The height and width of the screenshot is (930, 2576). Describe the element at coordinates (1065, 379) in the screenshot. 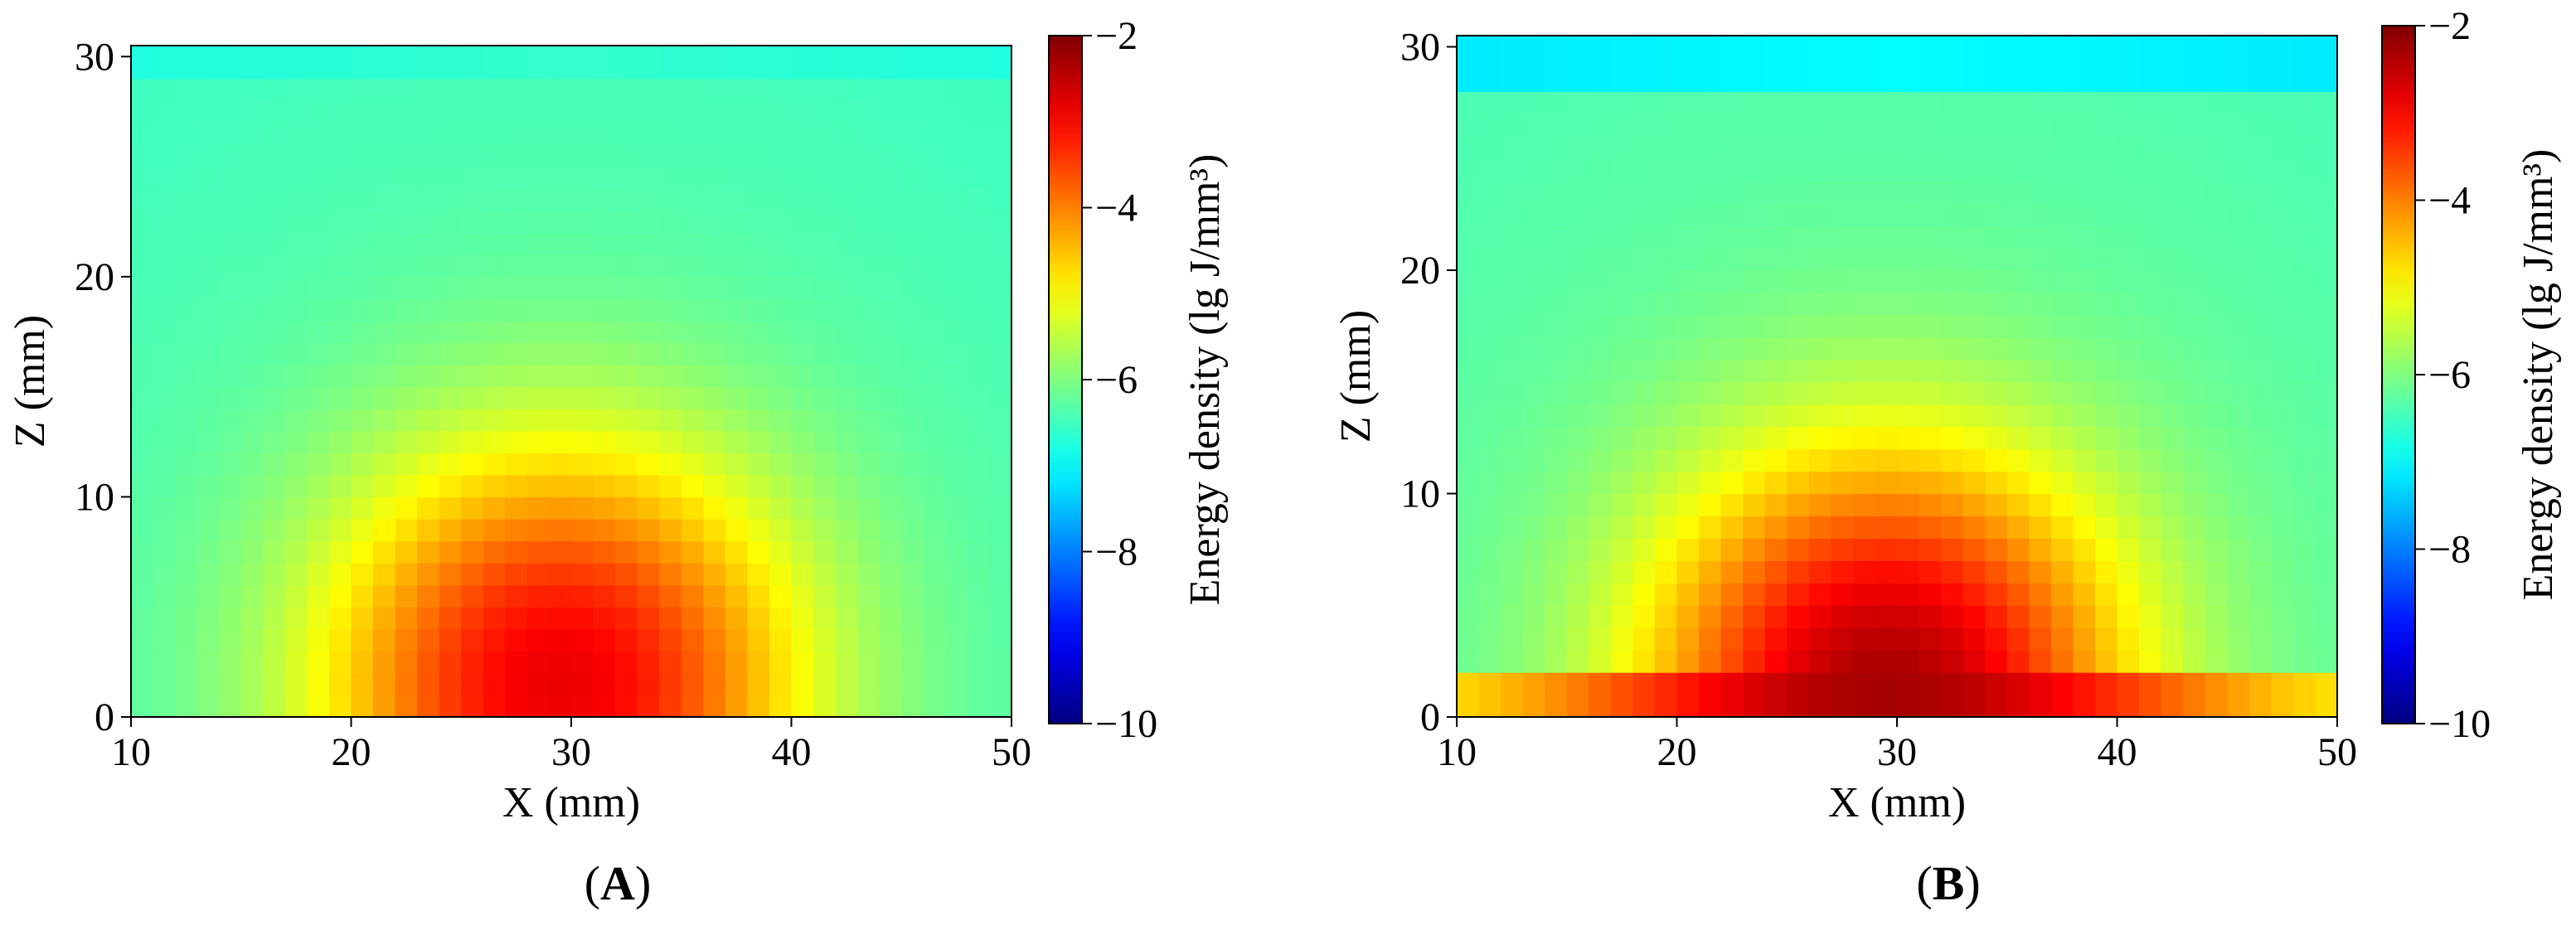

I see `colorbar-gradient` at that location.